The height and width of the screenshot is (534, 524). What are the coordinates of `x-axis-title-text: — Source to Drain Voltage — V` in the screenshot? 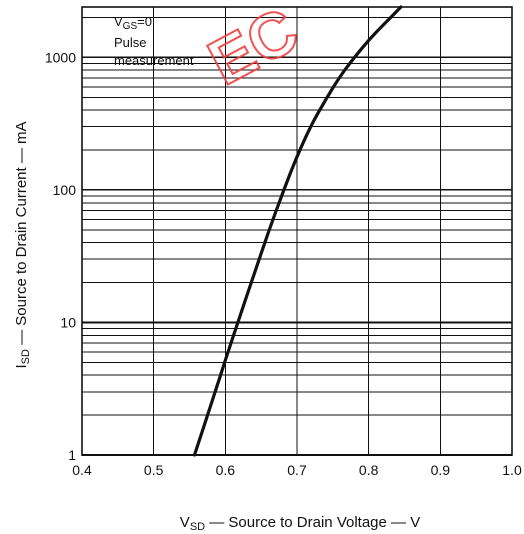 It's located at (312, 522).